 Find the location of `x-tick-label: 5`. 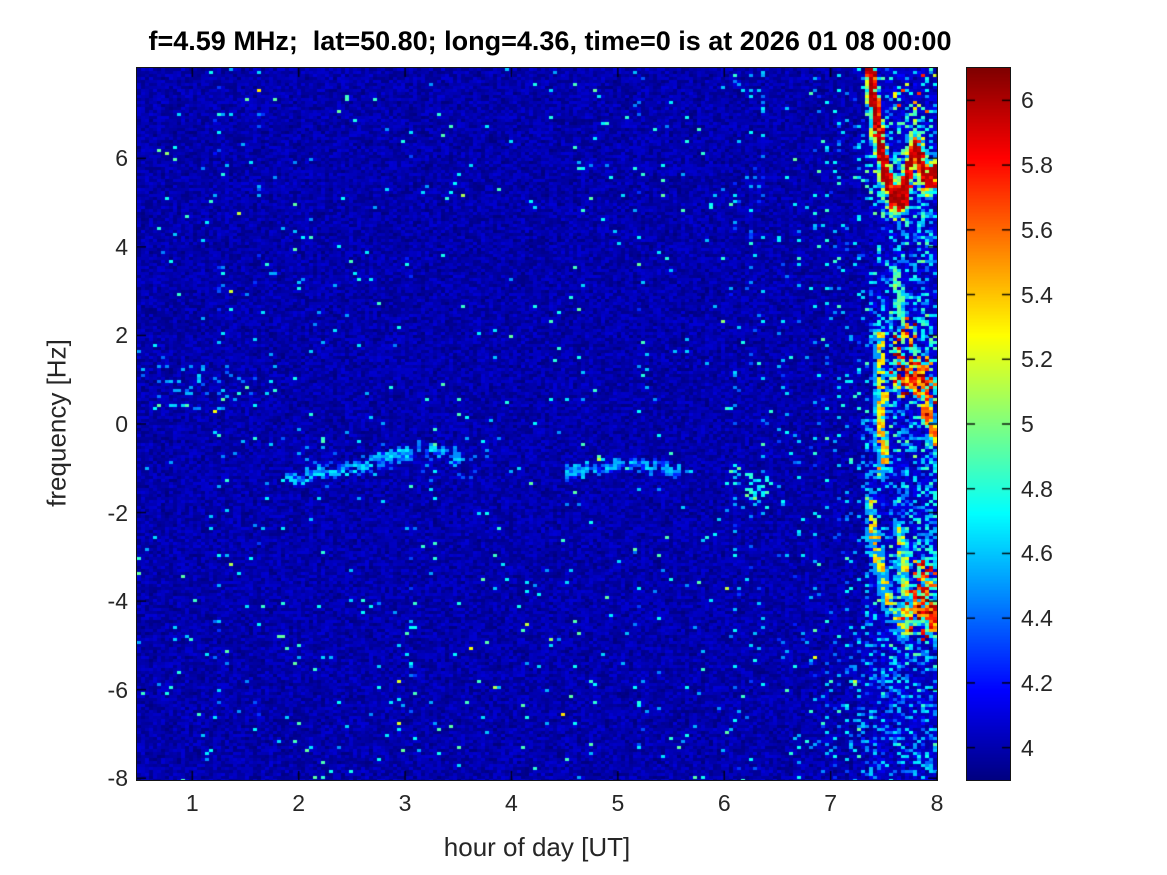

x-tick-label: 5 is located at coordinates (618, 803).